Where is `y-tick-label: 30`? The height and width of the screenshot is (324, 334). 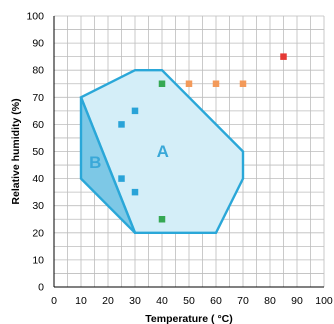
y-tick-label: 30 is located at coordinates (38, 206).